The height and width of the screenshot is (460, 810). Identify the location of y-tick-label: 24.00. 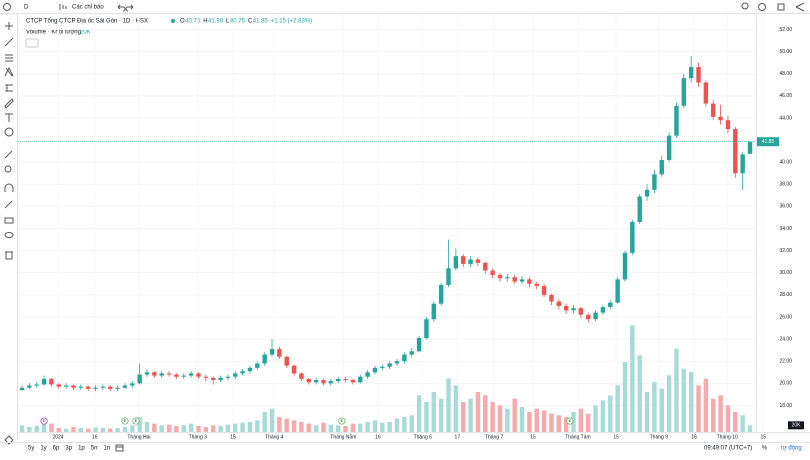
(785, 339).